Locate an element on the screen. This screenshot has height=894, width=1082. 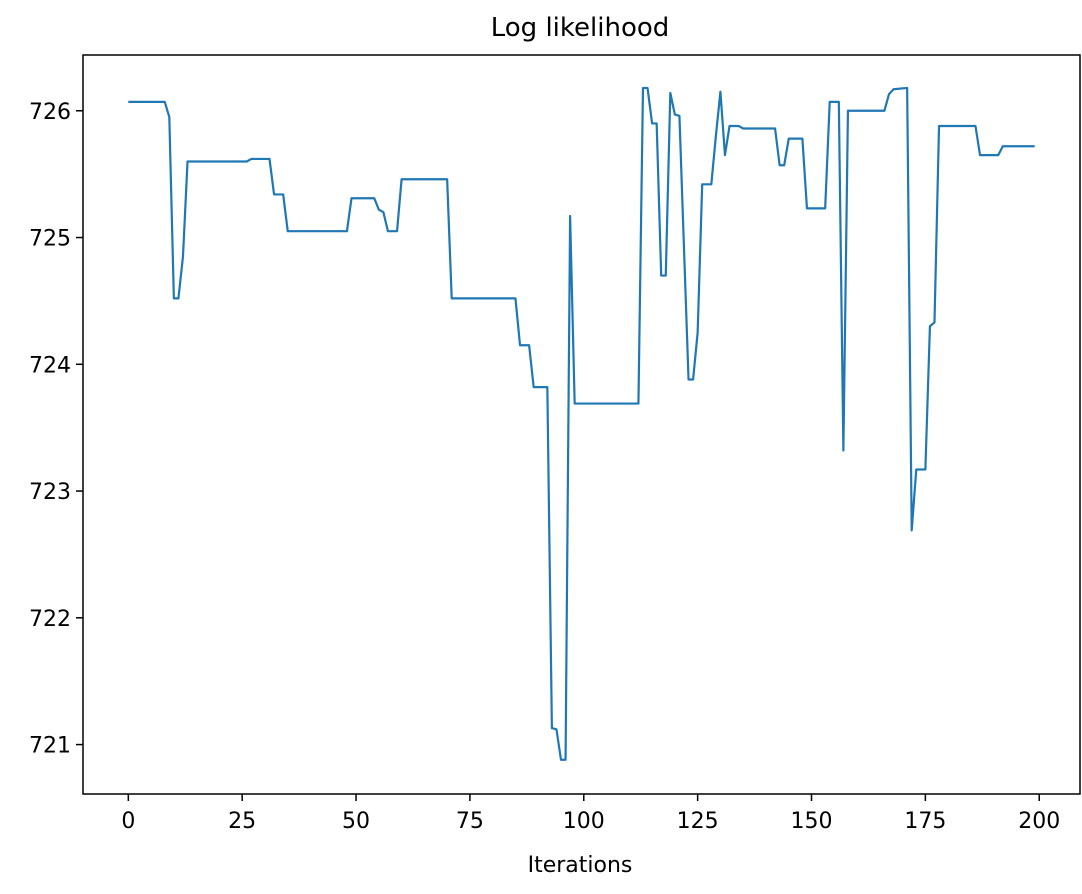
y-tick-label: 721 is located at coordinates (50, 746).